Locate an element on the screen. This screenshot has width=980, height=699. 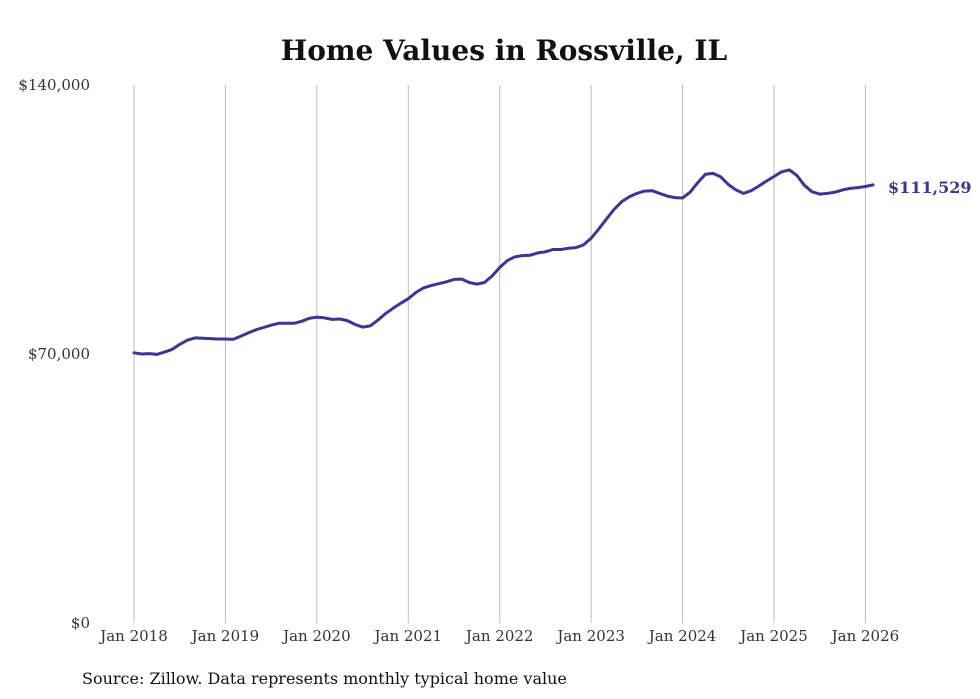
x-tick-label: Jan 2020 is located at coordinates (316, 636).